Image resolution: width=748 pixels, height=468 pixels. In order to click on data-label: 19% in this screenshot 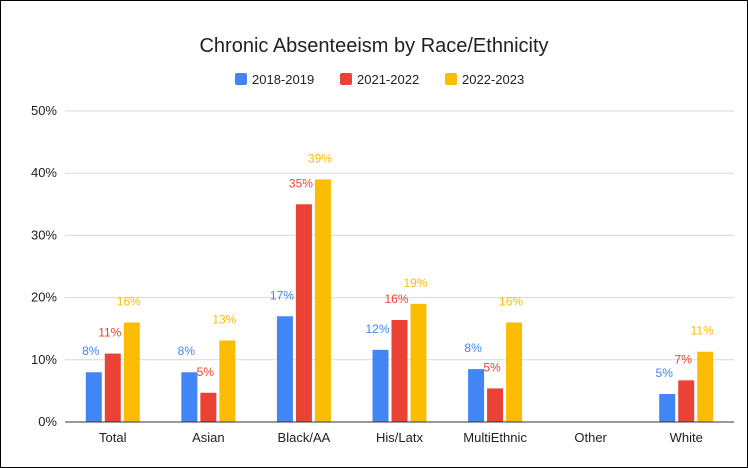, I will do `click(415, 283)`.